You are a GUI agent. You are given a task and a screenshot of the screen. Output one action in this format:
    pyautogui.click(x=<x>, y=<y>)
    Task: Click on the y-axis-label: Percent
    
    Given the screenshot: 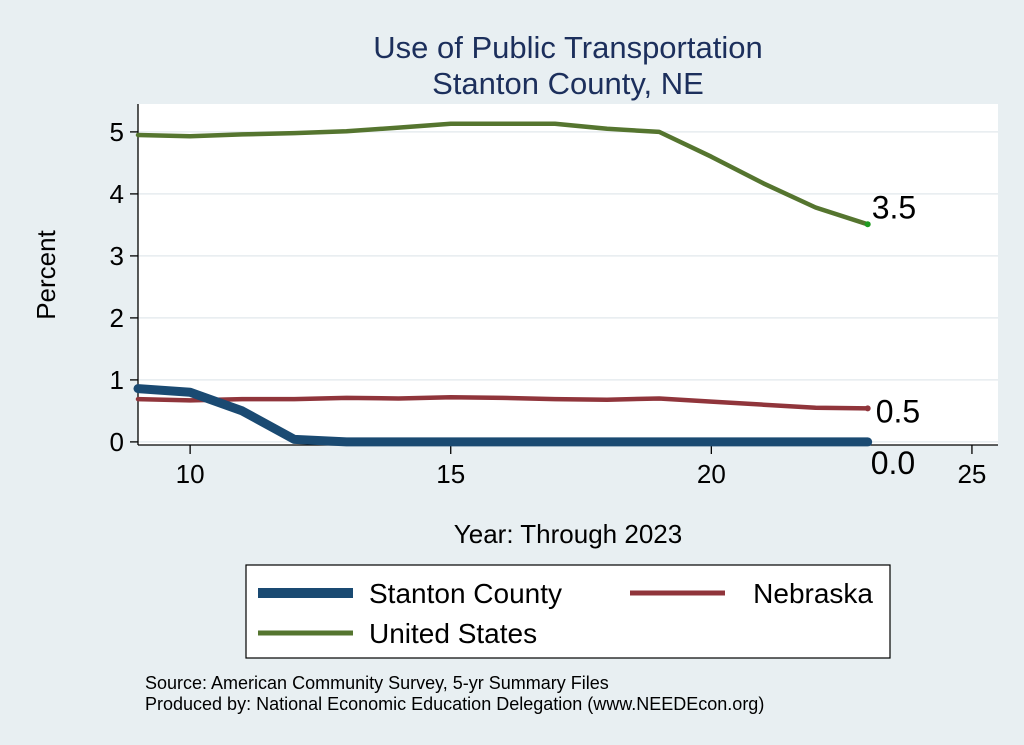 What is the action you would take?
    pyautogui.click(x=46, y=274)
    